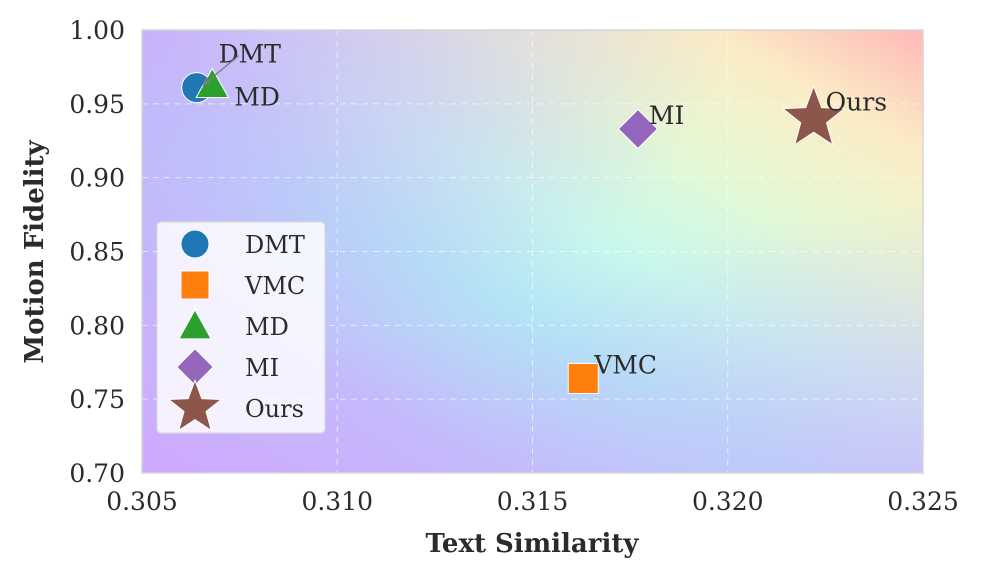 The height and width of the screenshot is (586, 984). Describe the element at coordinates (241, 327) in the screenshot. I see `legend: DMT VMC MD MI Ours` at that location.